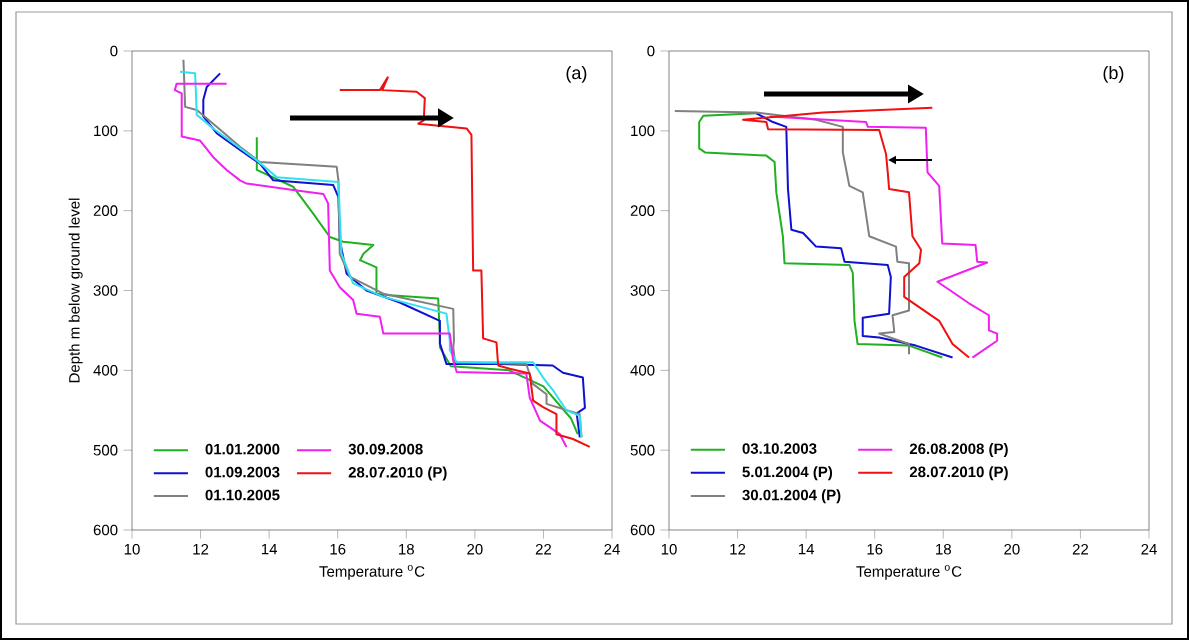  What do you see at coordinates (1113, 74) in the screenshot?
I see `annotation: (b)` at bounding box center [1113, 74].